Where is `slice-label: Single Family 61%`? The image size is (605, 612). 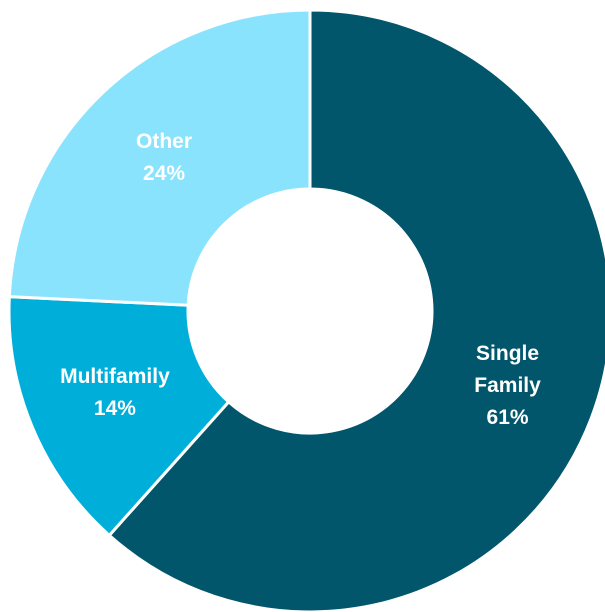
slice-label: Single Family 61% is located at coordinates (508, 386).